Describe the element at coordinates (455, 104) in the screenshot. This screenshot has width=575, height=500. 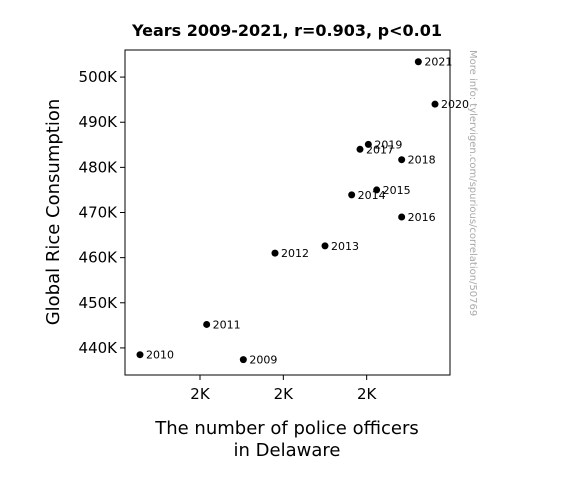
I see `point-label-2020: 2020` at that location.